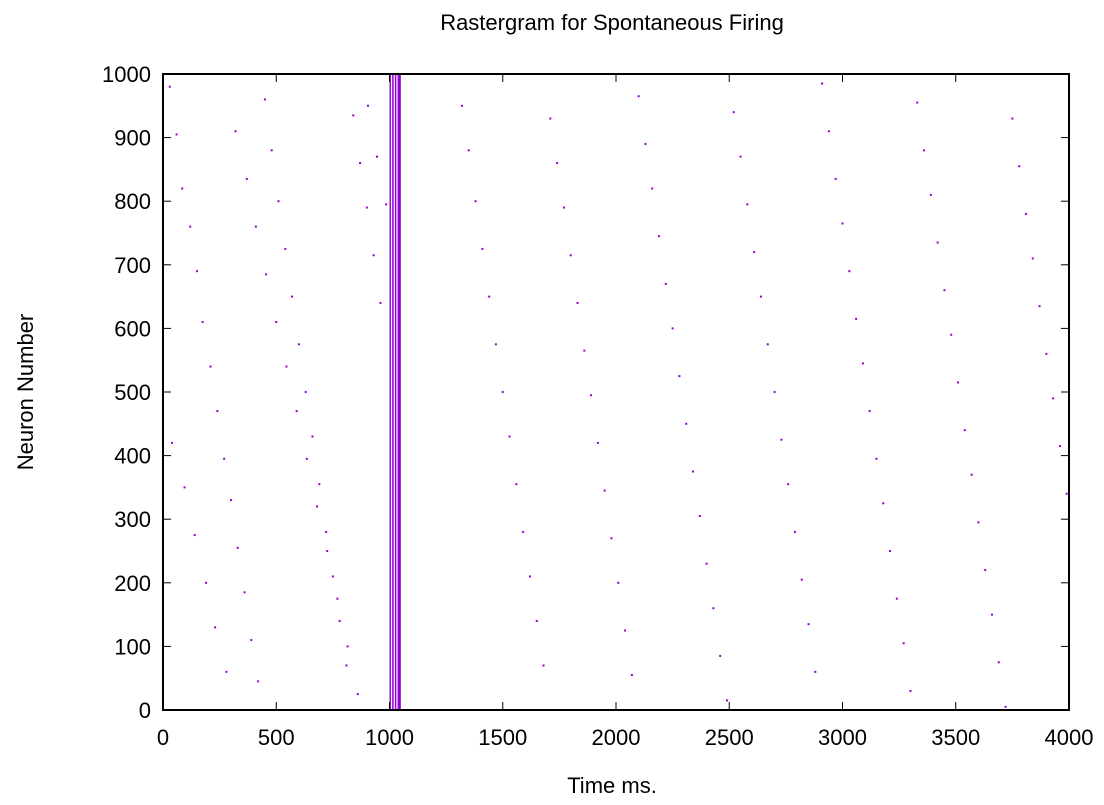  I want to click on x-tick-label: 4000, so click(1069, 737).